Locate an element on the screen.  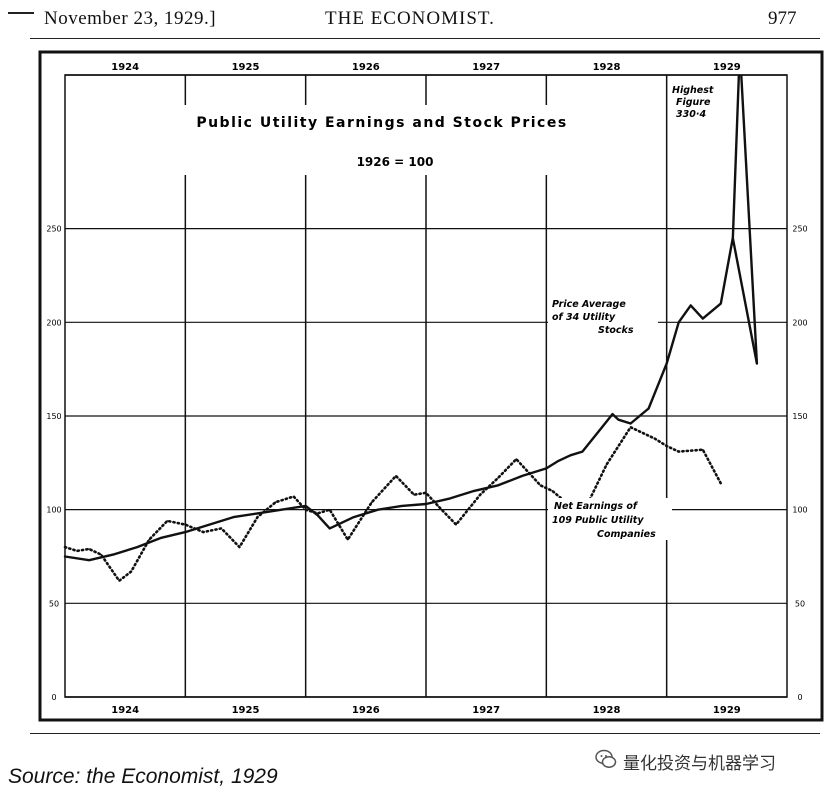
annotation-price-line-3: Stocks is located at coordinates (616, 330).